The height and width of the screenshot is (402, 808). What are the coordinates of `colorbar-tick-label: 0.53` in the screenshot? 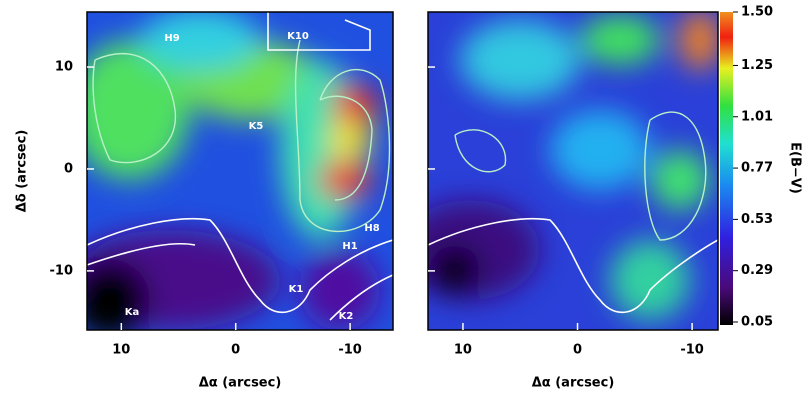 It's located at (757, 219).